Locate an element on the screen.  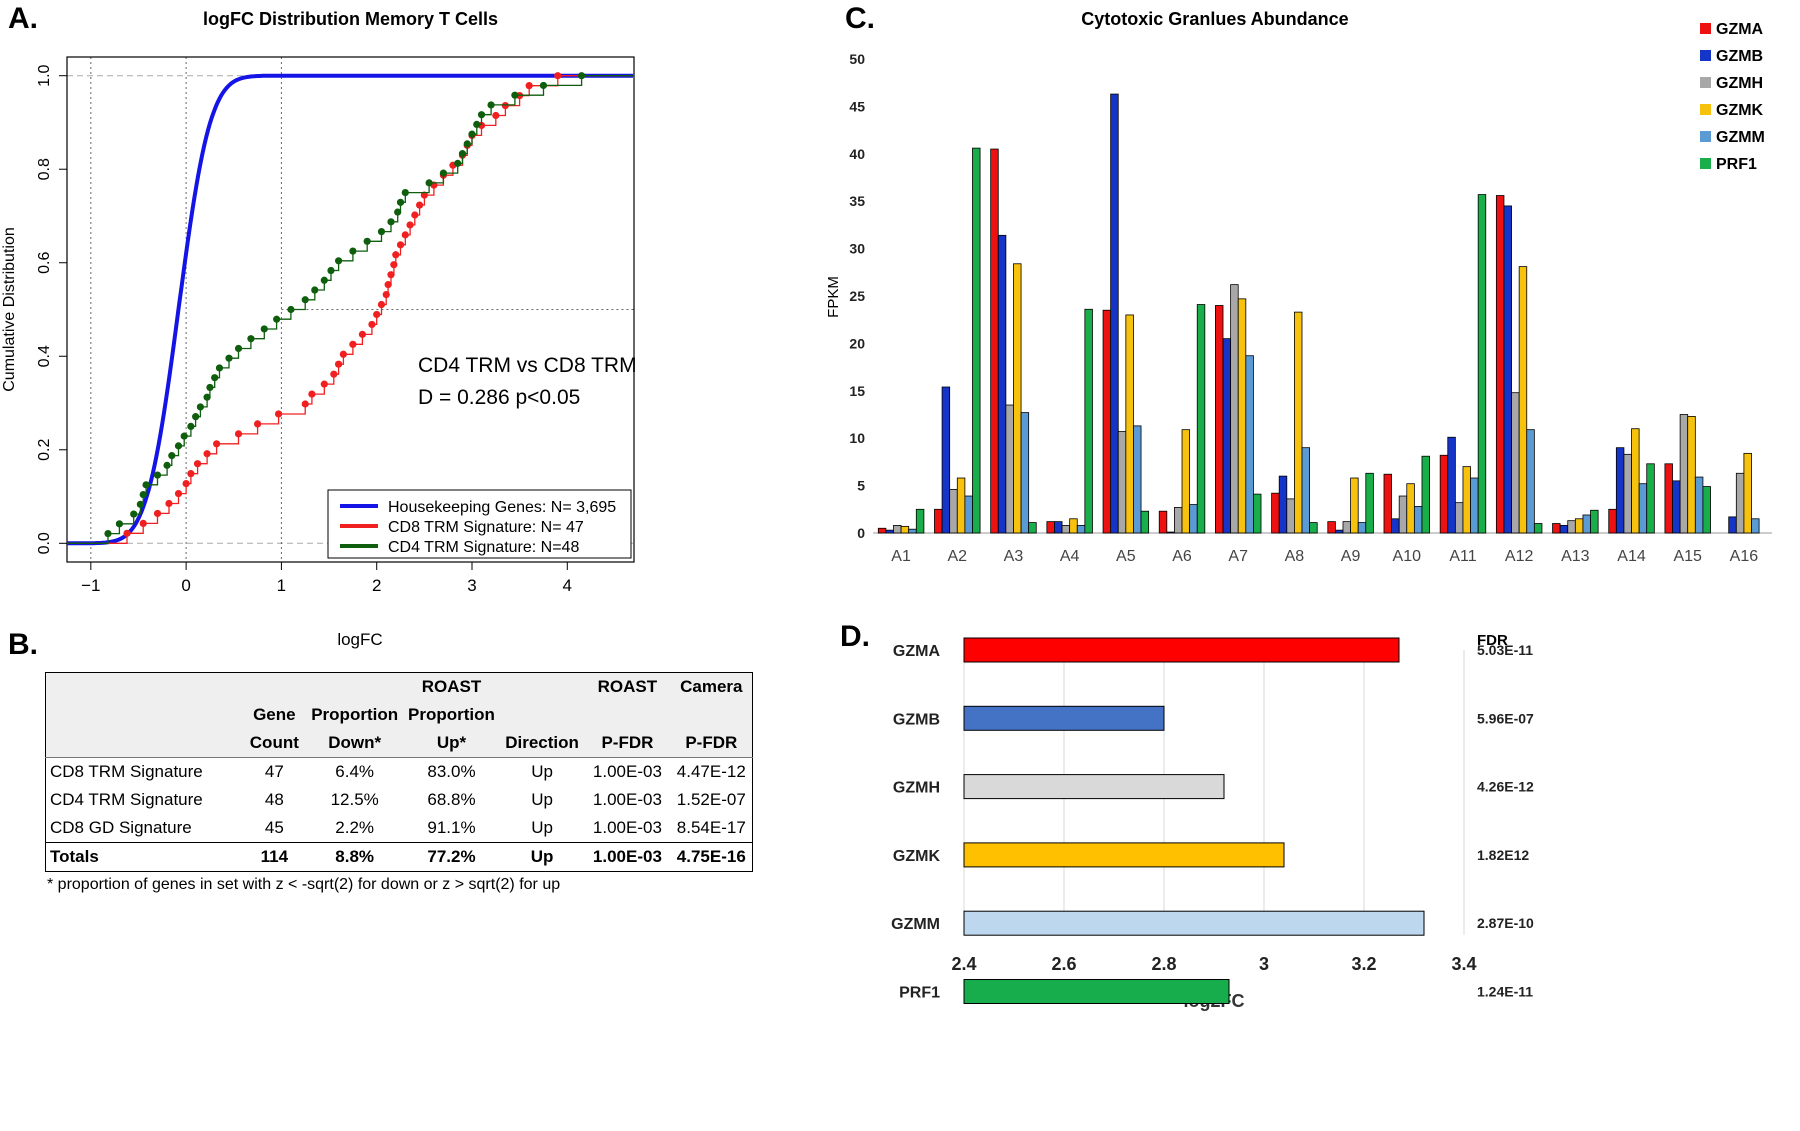
x-axis-label: logFC is located at coordinates (359, 639).